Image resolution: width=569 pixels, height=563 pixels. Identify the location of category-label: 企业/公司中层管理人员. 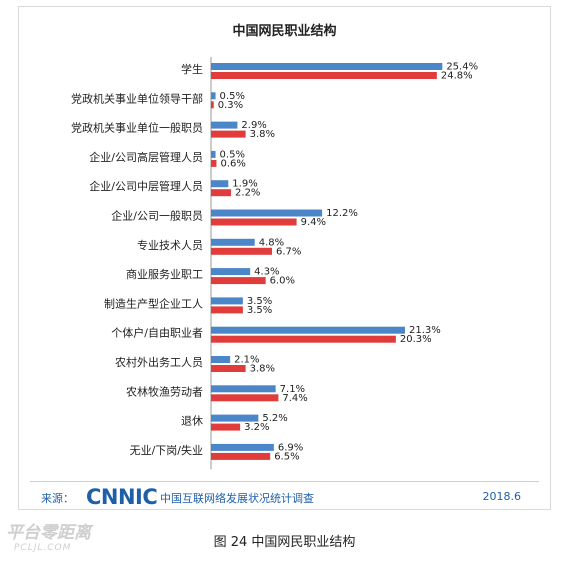
(146, 186).